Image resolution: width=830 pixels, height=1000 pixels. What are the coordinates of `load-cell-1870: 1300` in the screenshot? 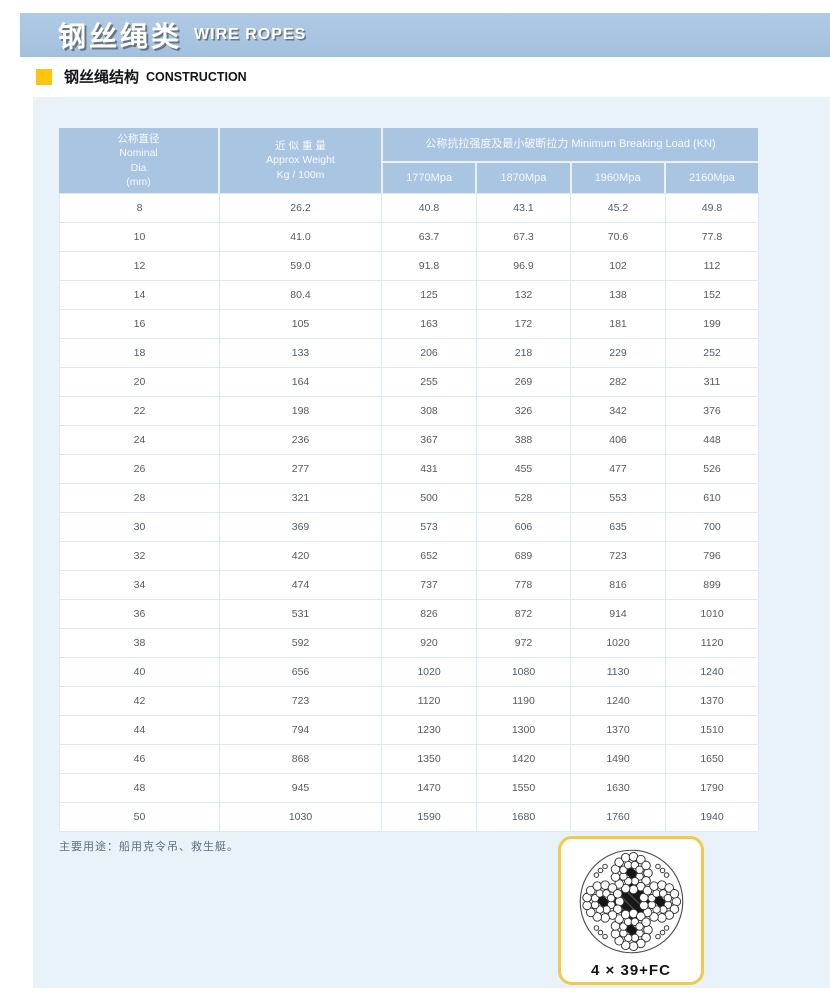 It's located at (523, 730).